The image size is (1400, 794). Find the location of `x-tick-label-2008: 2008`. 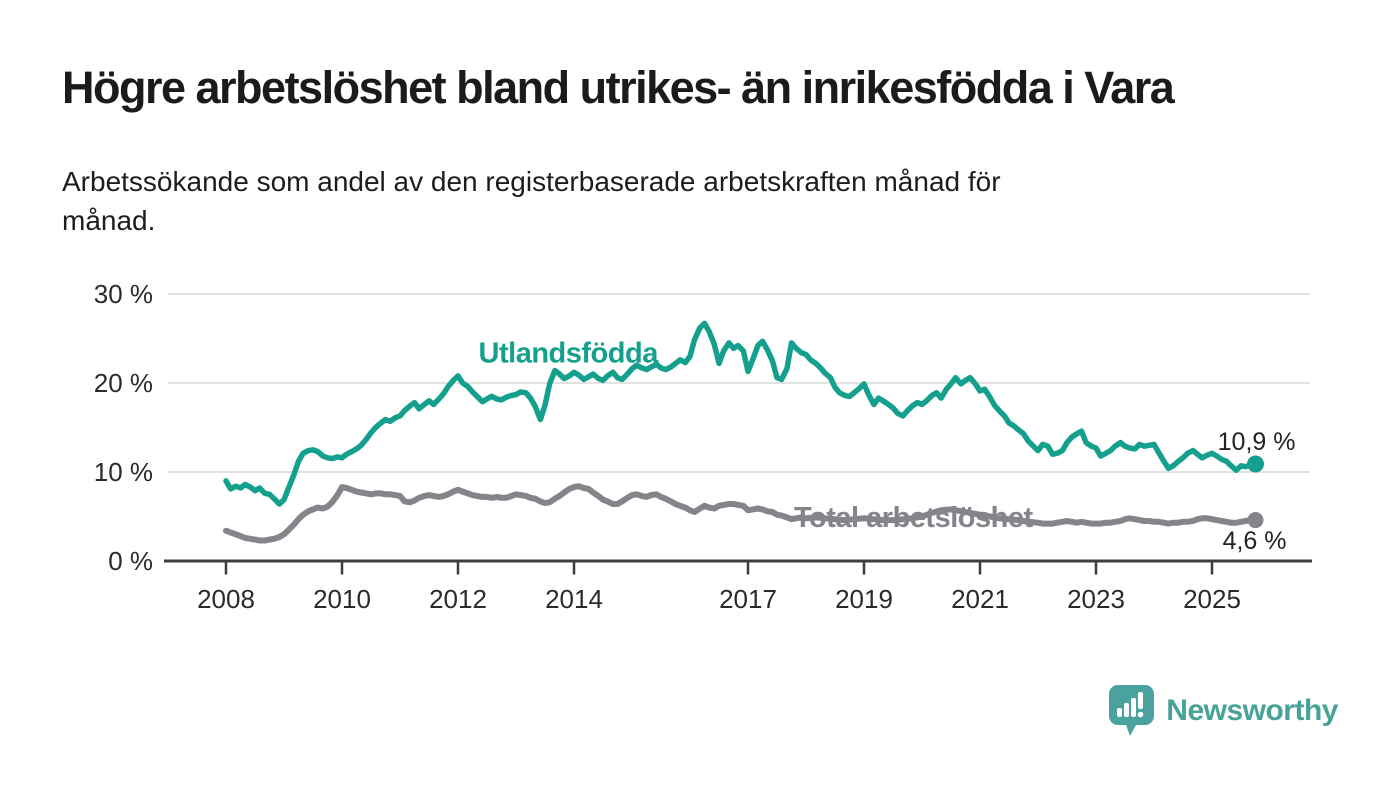

x-tick-label-2008: 2008 is located at coordinates (226, 599).